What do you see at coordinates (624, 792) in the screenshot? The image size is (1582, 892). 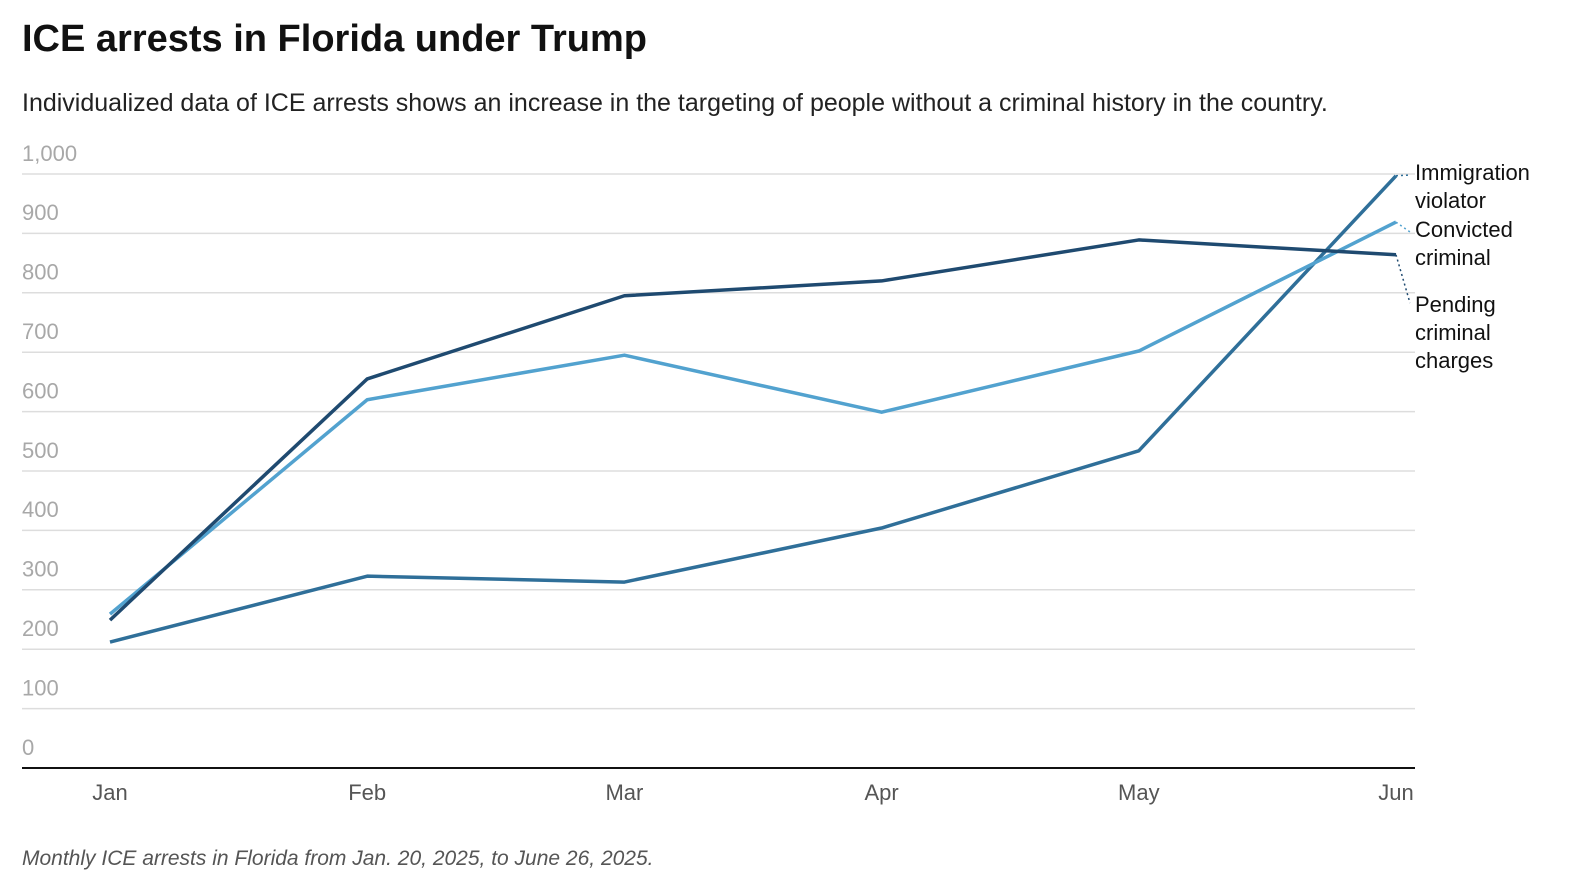 I see `x-tick-label: Mar` at bounding box center [624, 792].